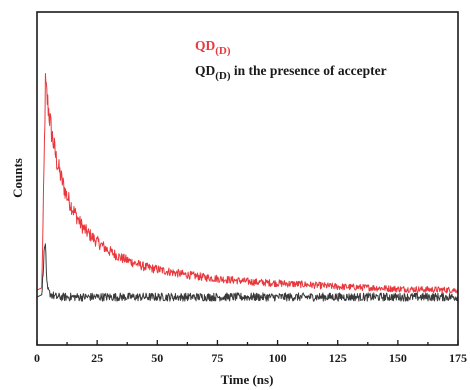 Image resolution: width=470 pixels, height=390 pixels. Describe the element at coordinates (97, 358) in the screenshot. I see `x-tick-label: 25` at that location.